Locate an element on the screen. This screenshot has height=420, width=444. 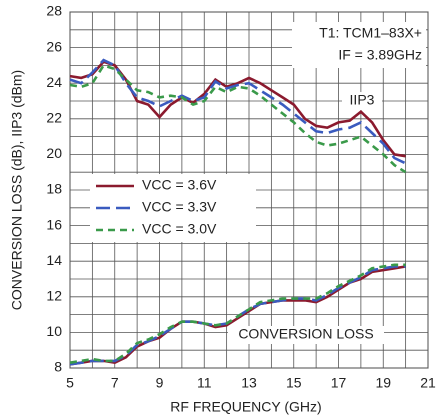
x-tick-label: 17 is located at coordinates (339, 383).